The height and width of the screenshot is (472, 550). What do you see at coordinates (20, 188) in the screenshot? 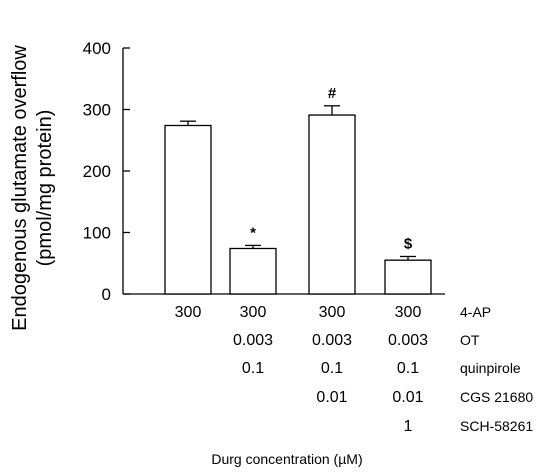
I see `y-axis-label-line: Endogenous glutamate overflow` at bounding box center [20, 188].